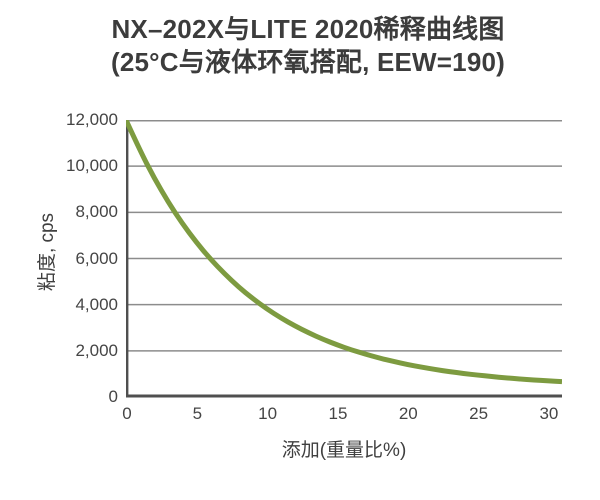 The image size is (600, 500). What do you see at coordinates (479, 413) in the screenshot?
I see `x-tick-label: 25` at bounding box center [479, 413].